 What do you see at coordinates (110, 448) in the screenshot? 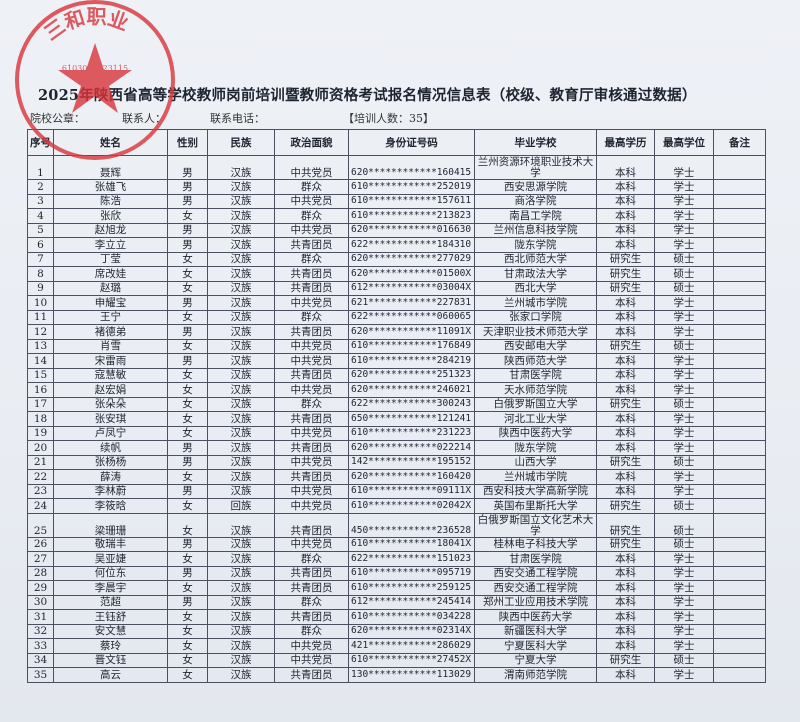
I see `cell-name: 续帆` at bounding box center [110, 448].